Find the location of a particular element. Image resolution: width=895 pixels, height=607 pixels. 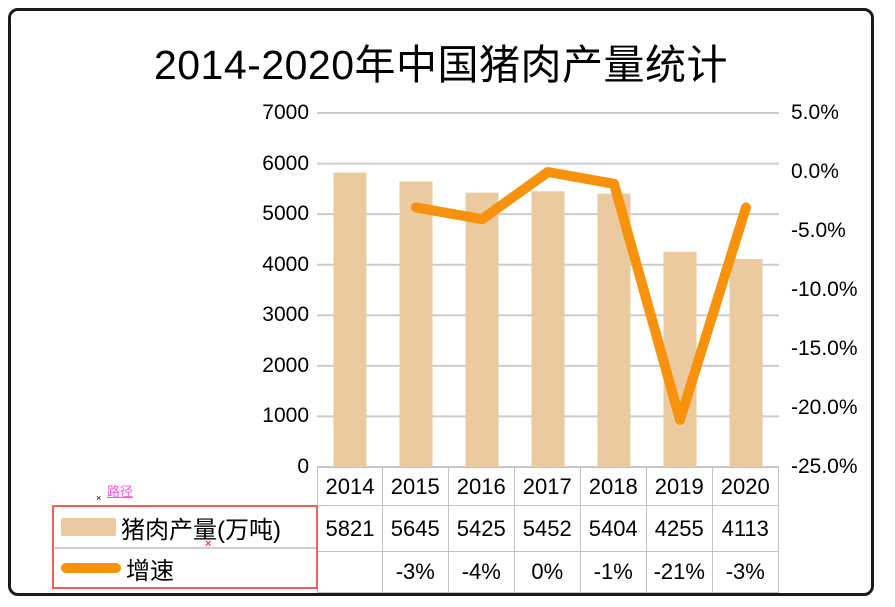

growth-cell is located at coordinates (350, 572).